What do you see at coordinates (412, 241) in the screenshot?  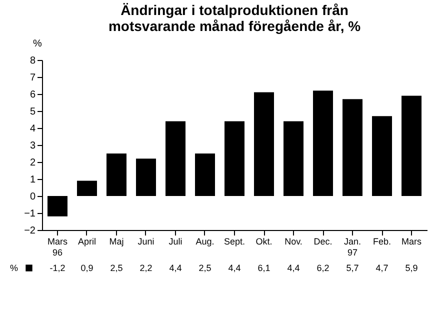 I see `x-tick-label: Mars` at bounding box center [412, 241].